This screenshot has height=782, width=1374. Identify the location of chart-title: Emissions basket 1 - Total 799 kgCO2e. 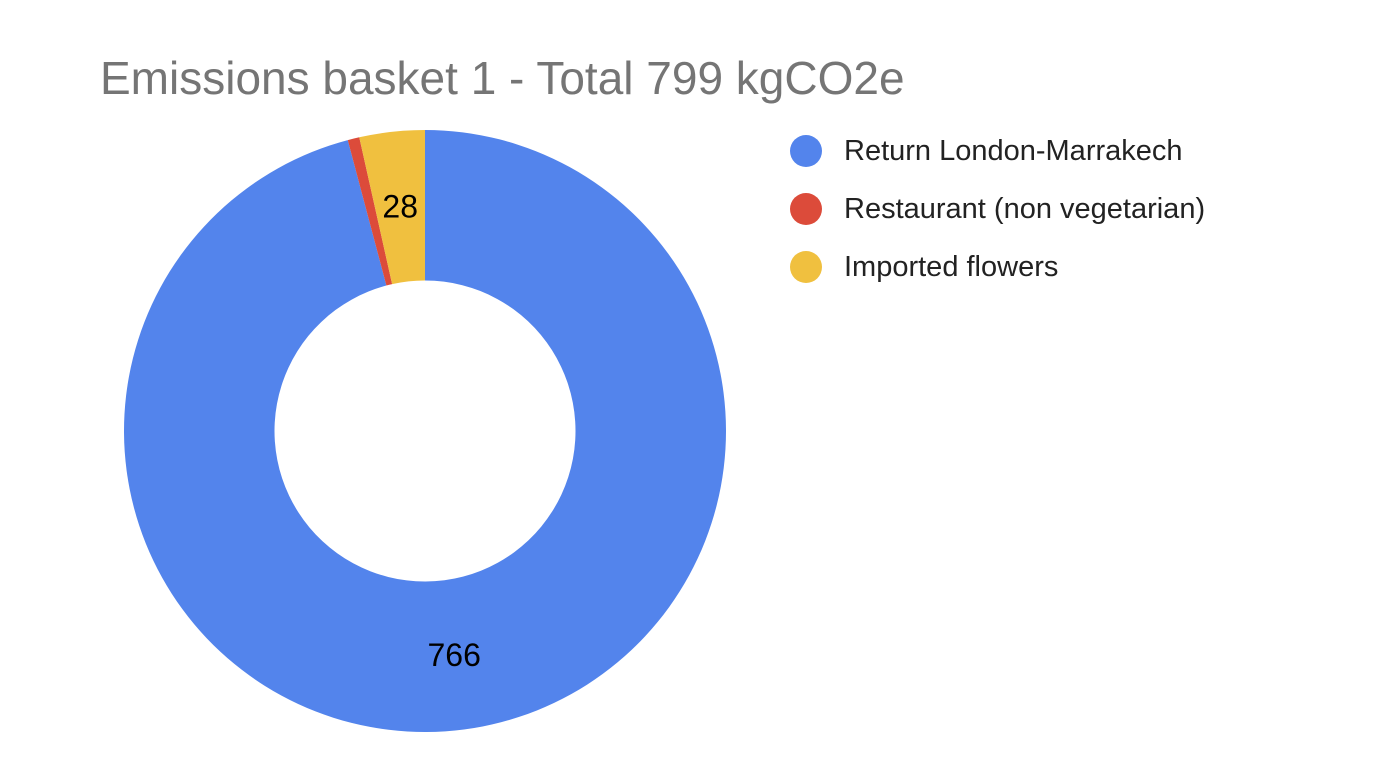
(502, 78).